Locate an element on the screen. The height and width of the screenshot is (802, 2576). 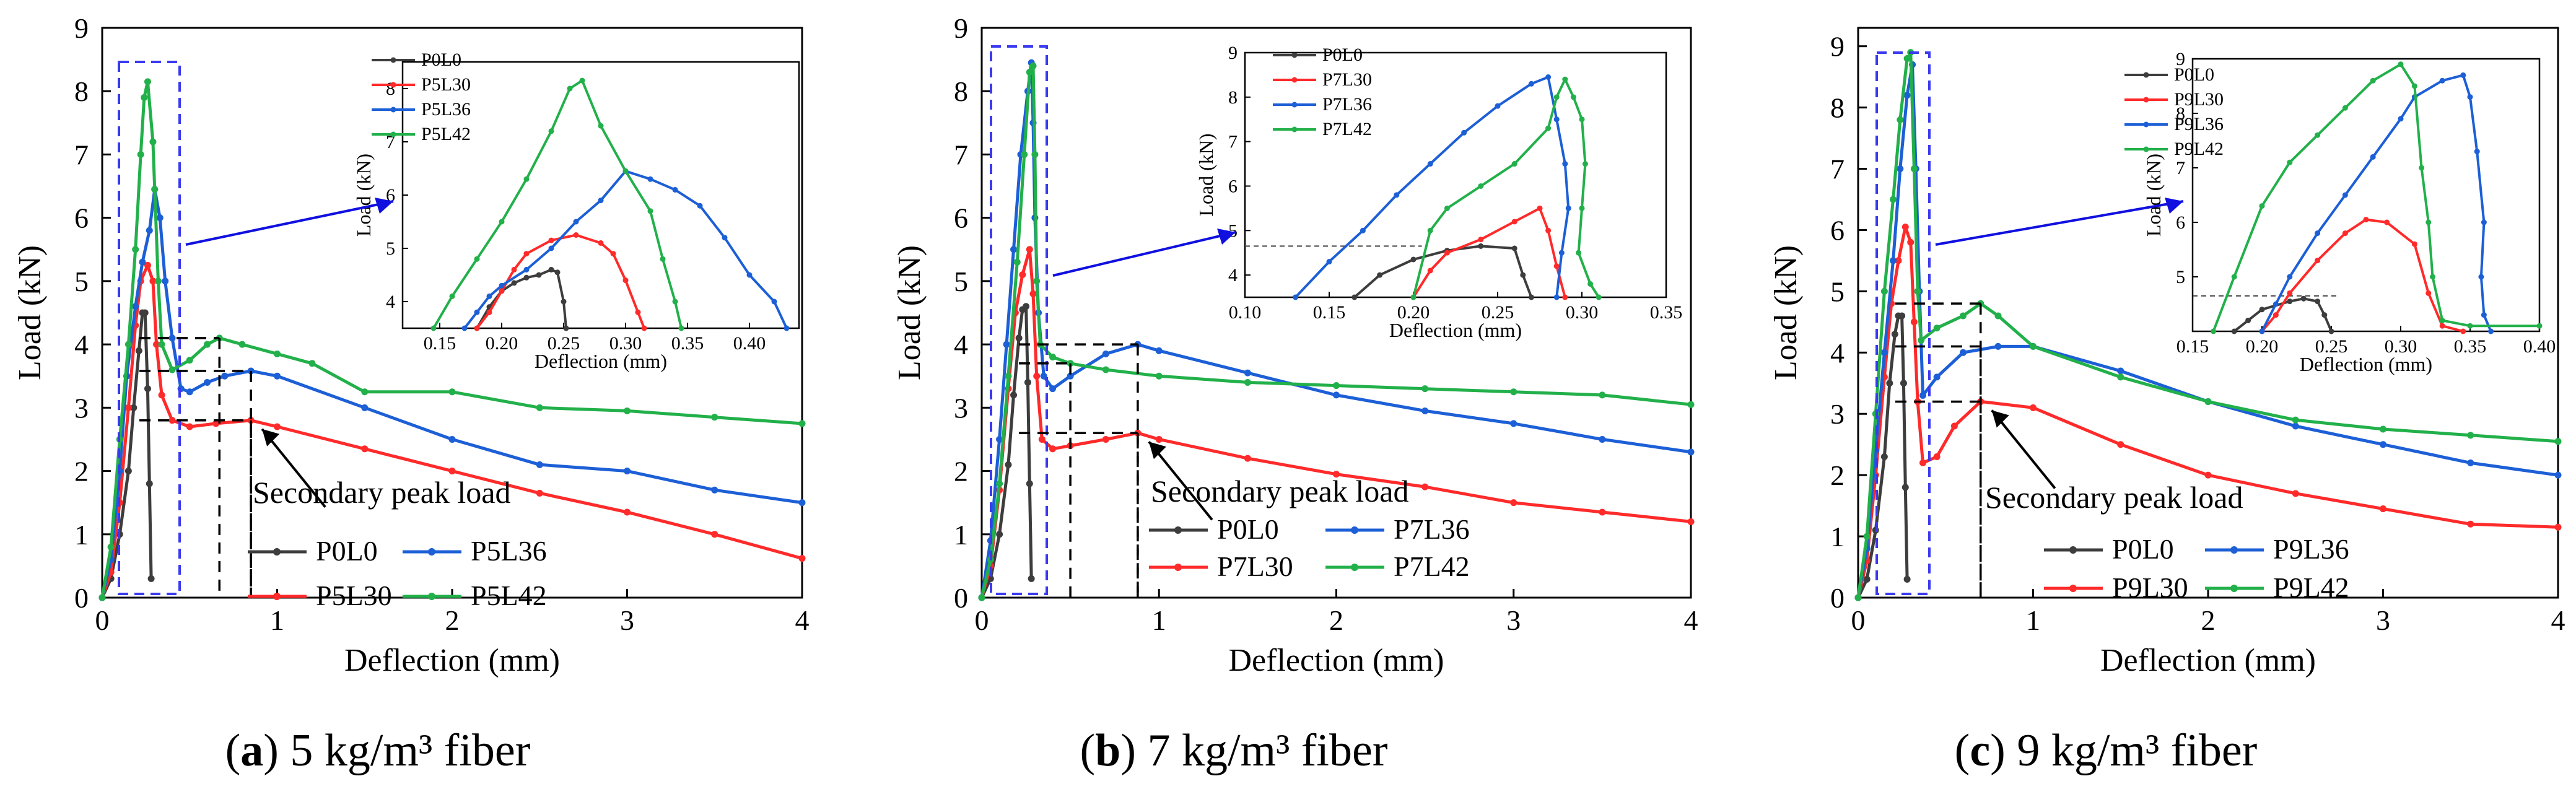
inset-frame is located at coordinates (1455, 175).